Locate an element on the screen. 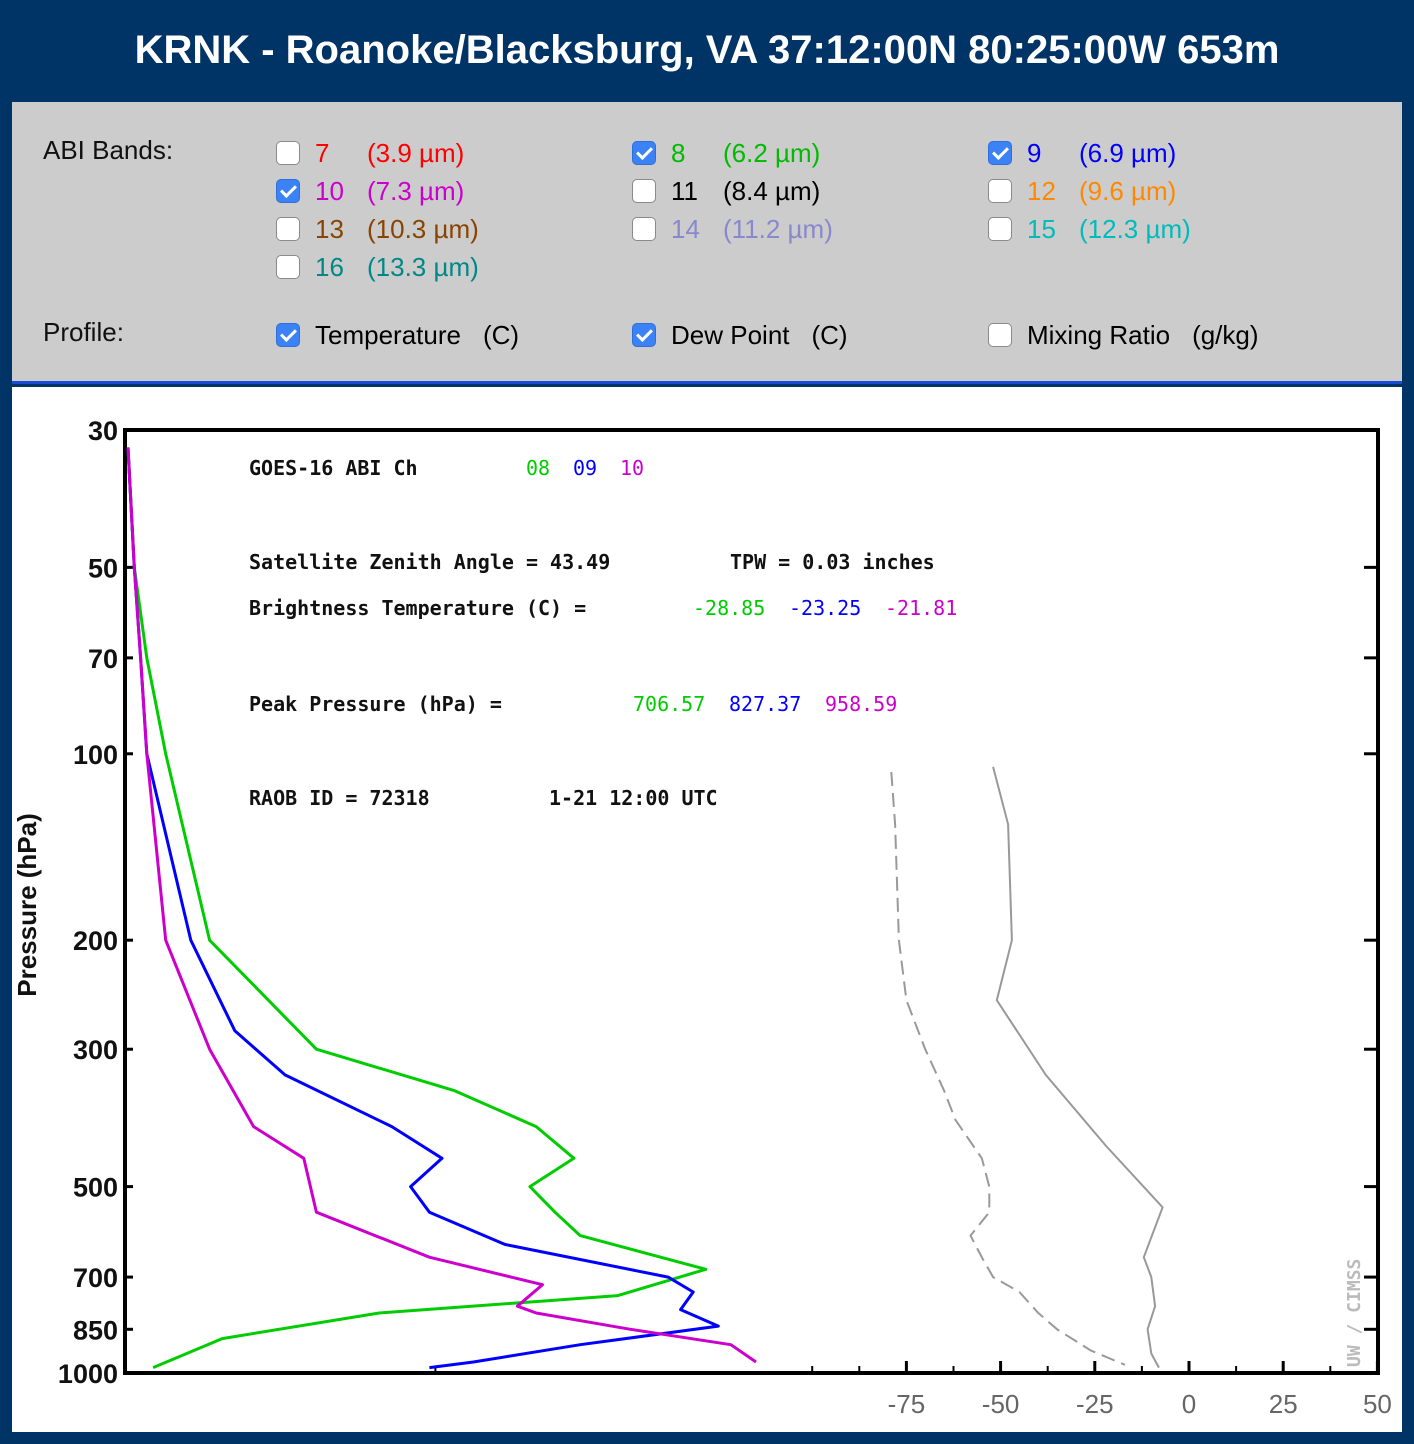  profile-name: Temperature is located at coordinates (388, 334).